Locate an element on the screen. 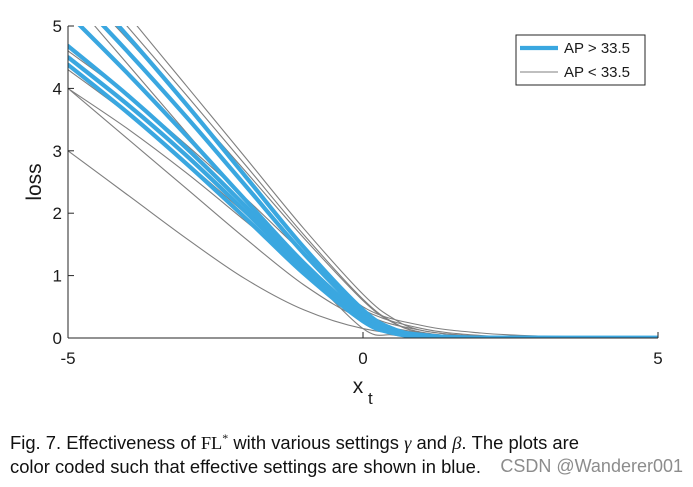 This screenshot has height=487, width=693. legend-box is located at coordinates (580, 60).